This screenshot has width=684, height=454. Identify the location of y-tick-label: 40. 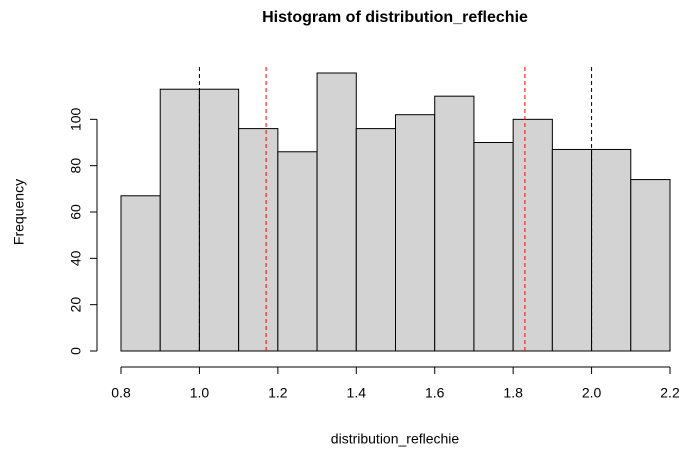
(76, 258).